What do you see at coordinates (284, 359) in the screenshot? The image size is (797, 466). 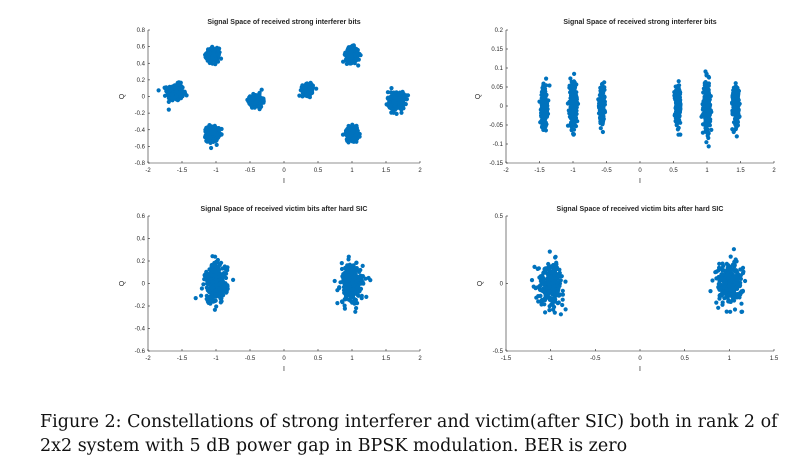 I see `x-tick-label: 0` at bounding box center [284, 359].